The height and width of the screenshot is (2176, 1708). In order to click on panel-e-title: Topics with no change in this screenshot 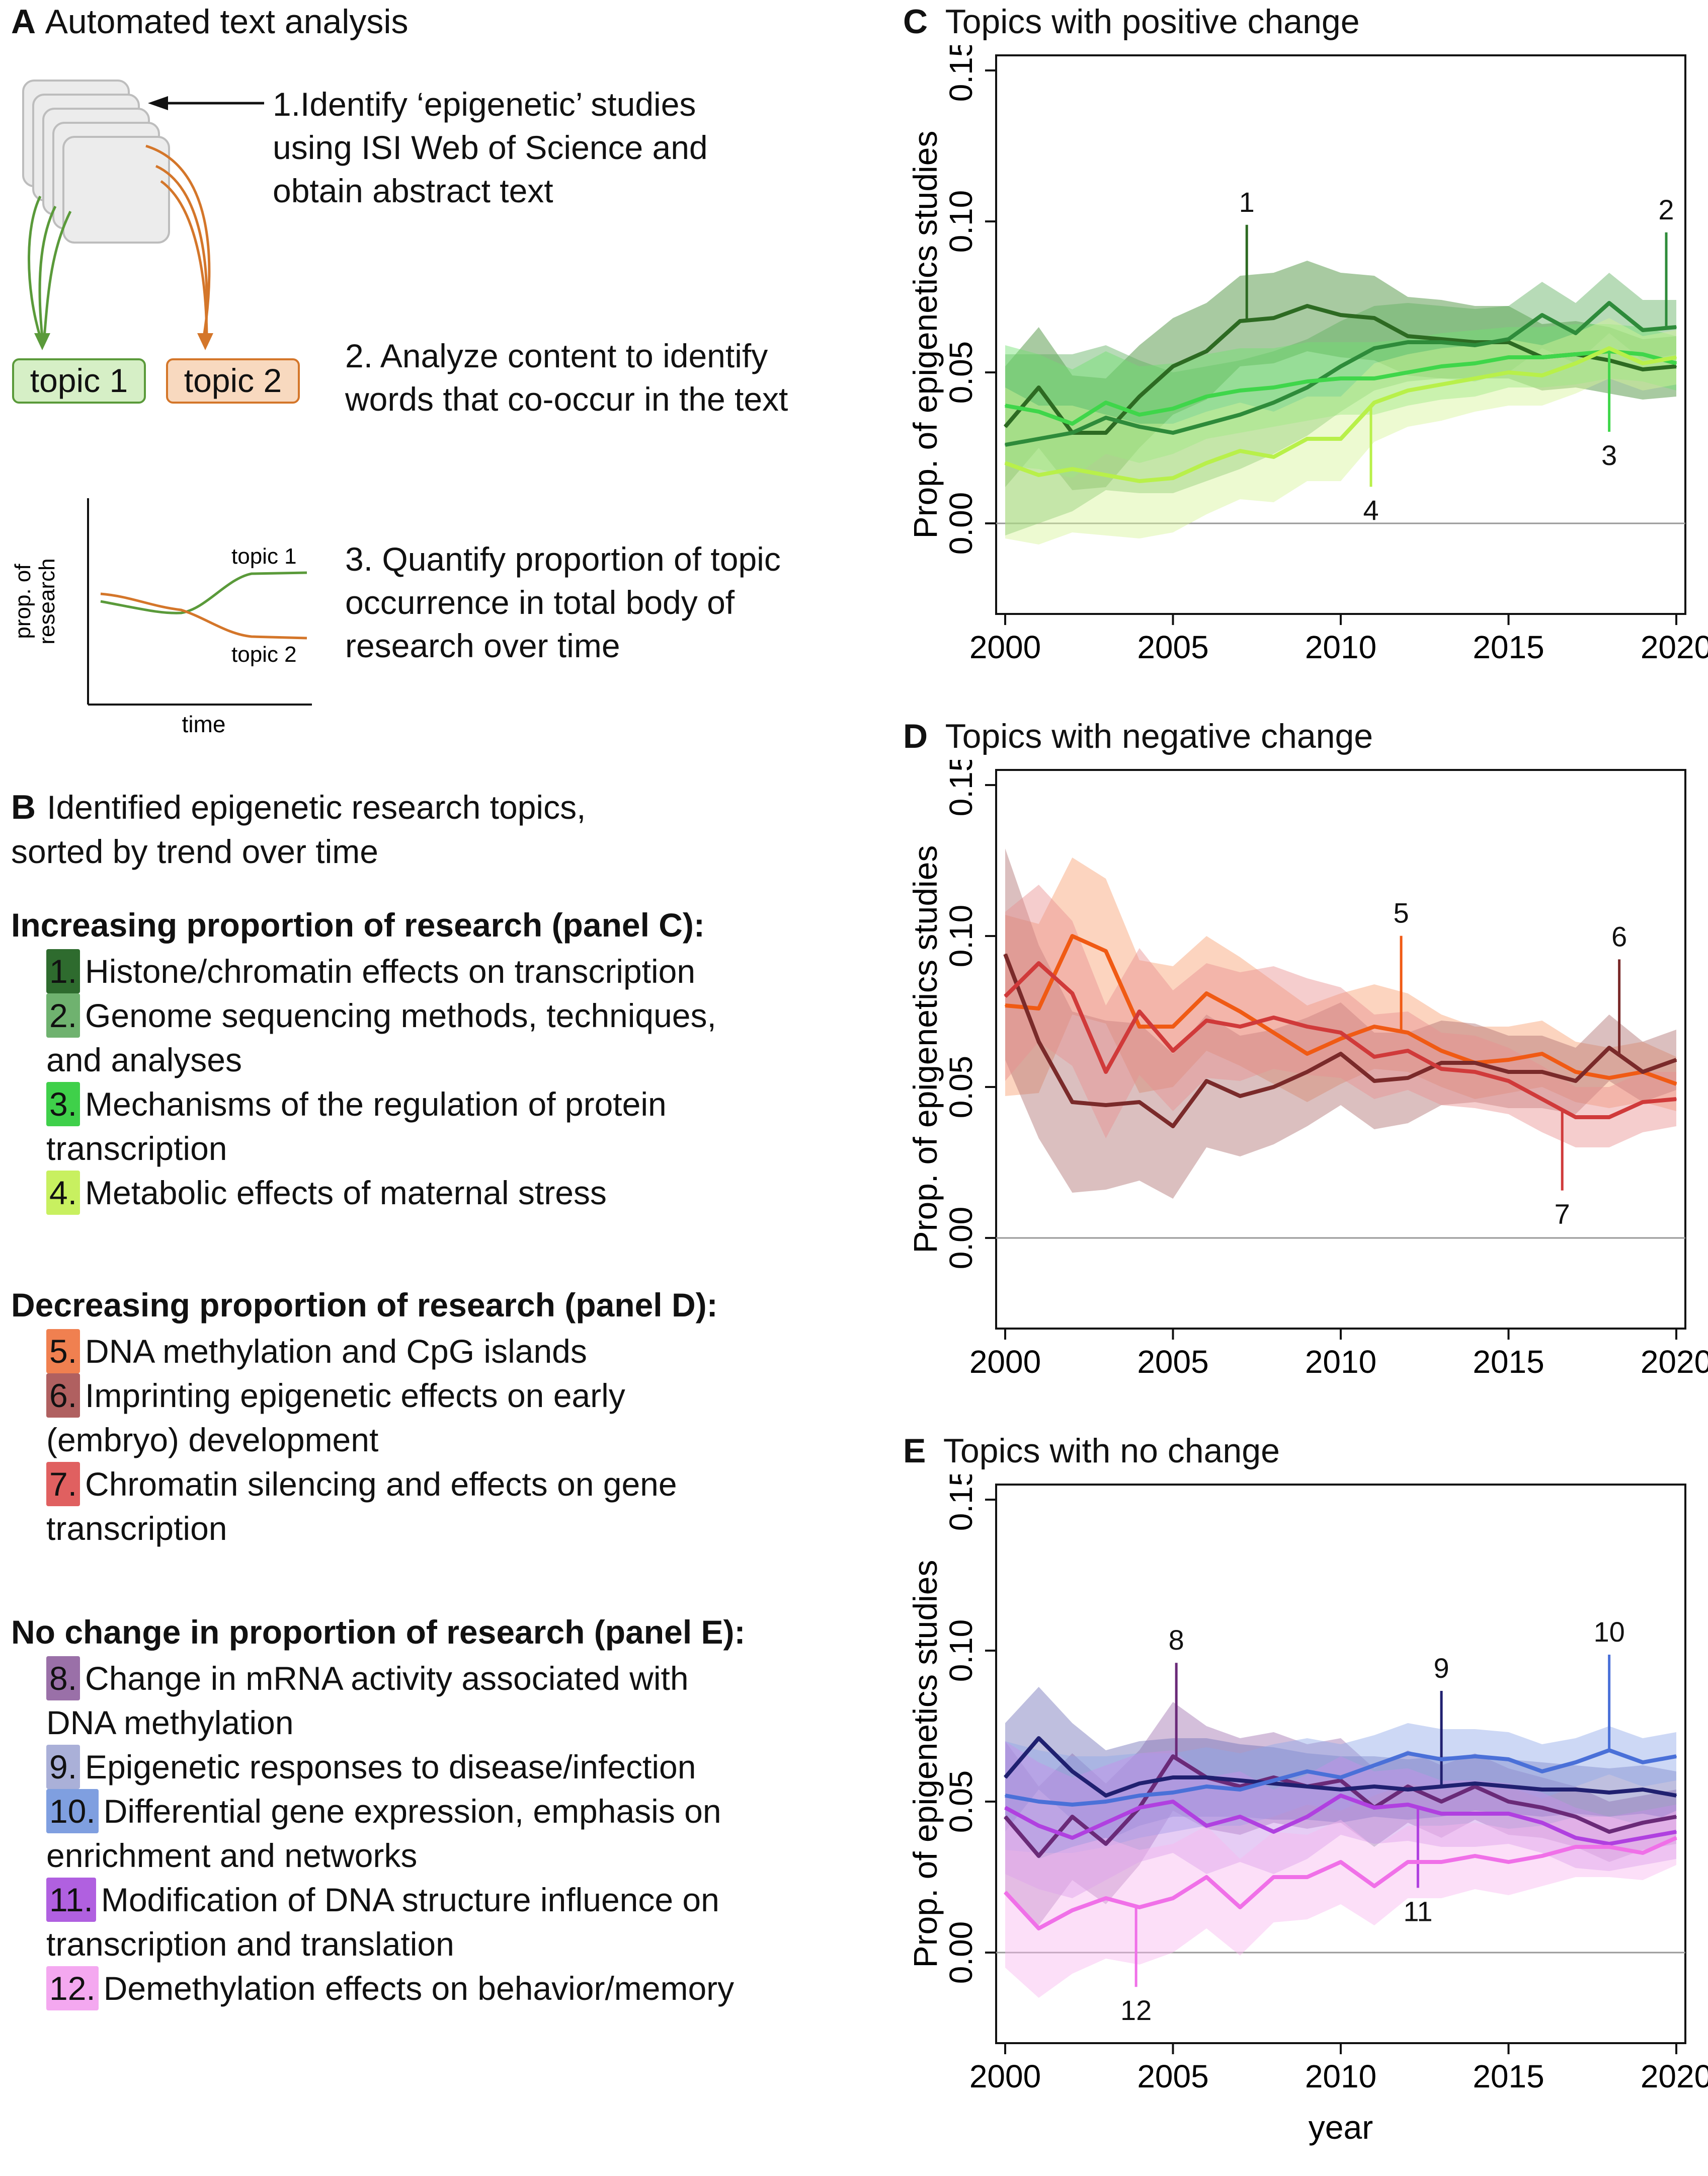, I will do `click(1111, 1451)`.